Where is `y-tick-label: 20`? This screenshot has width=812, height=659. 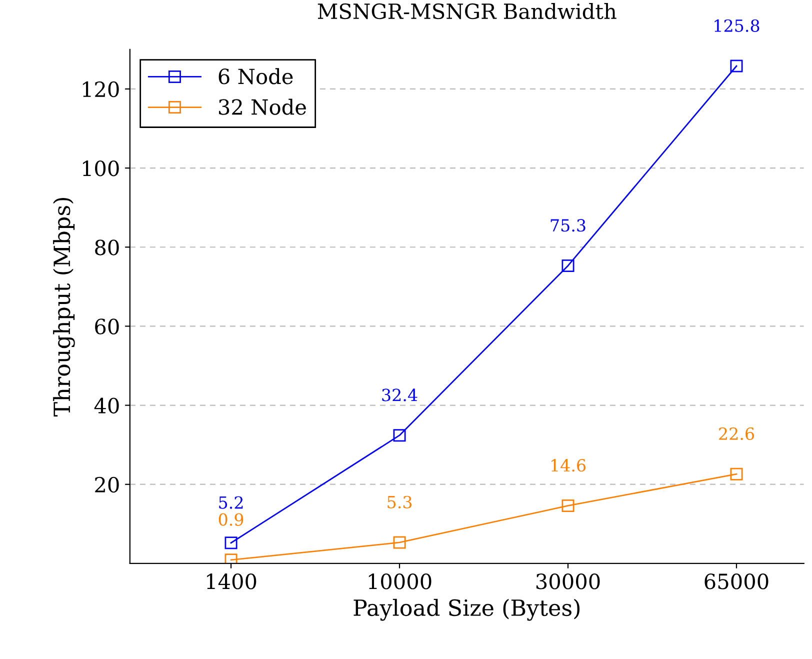
y-tick-label: 20 is located at coordinates (107, 484).